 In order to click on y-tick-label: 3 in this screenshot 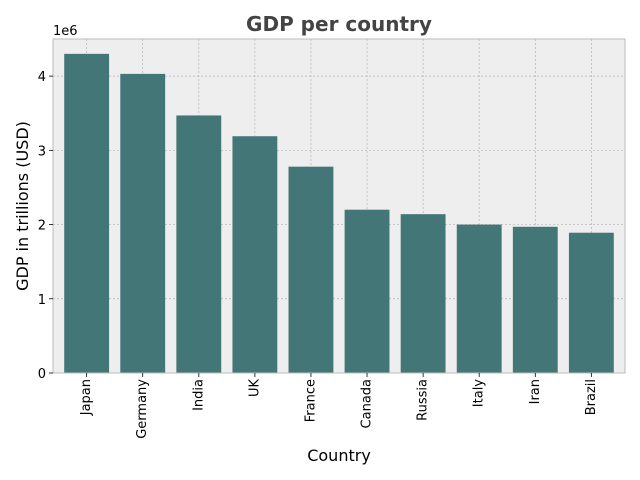, I will do `click(42, 151)`.